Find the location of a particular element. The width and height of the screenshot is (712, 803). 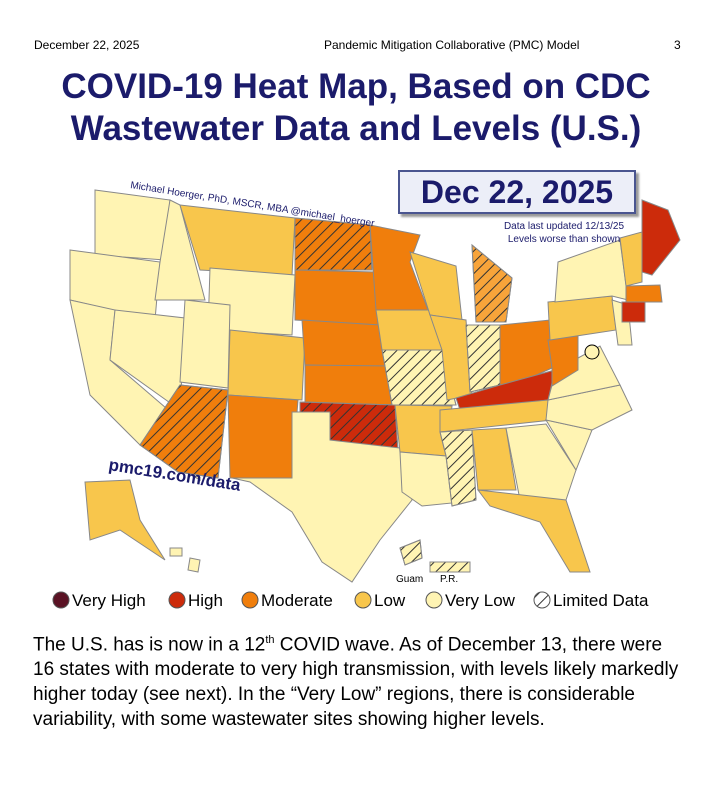

legend-label: High is located at coordinates (205, 600).